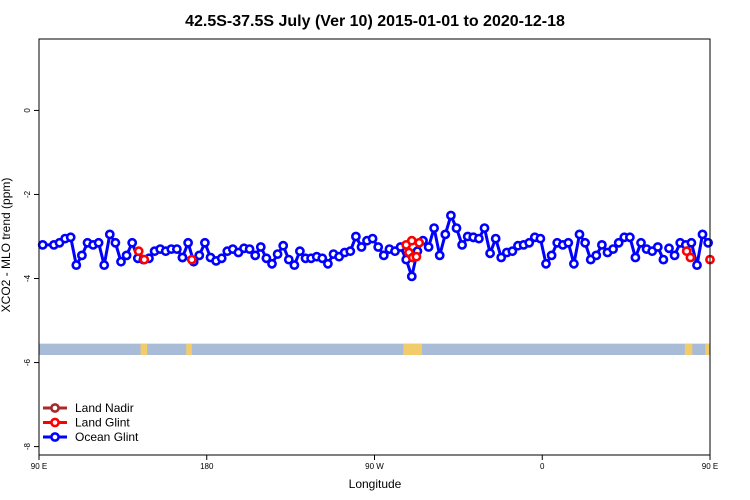  Describe the element at coordinates (375, 484) in the screenshot. I see `x-axis-label: Longitude` at that location.